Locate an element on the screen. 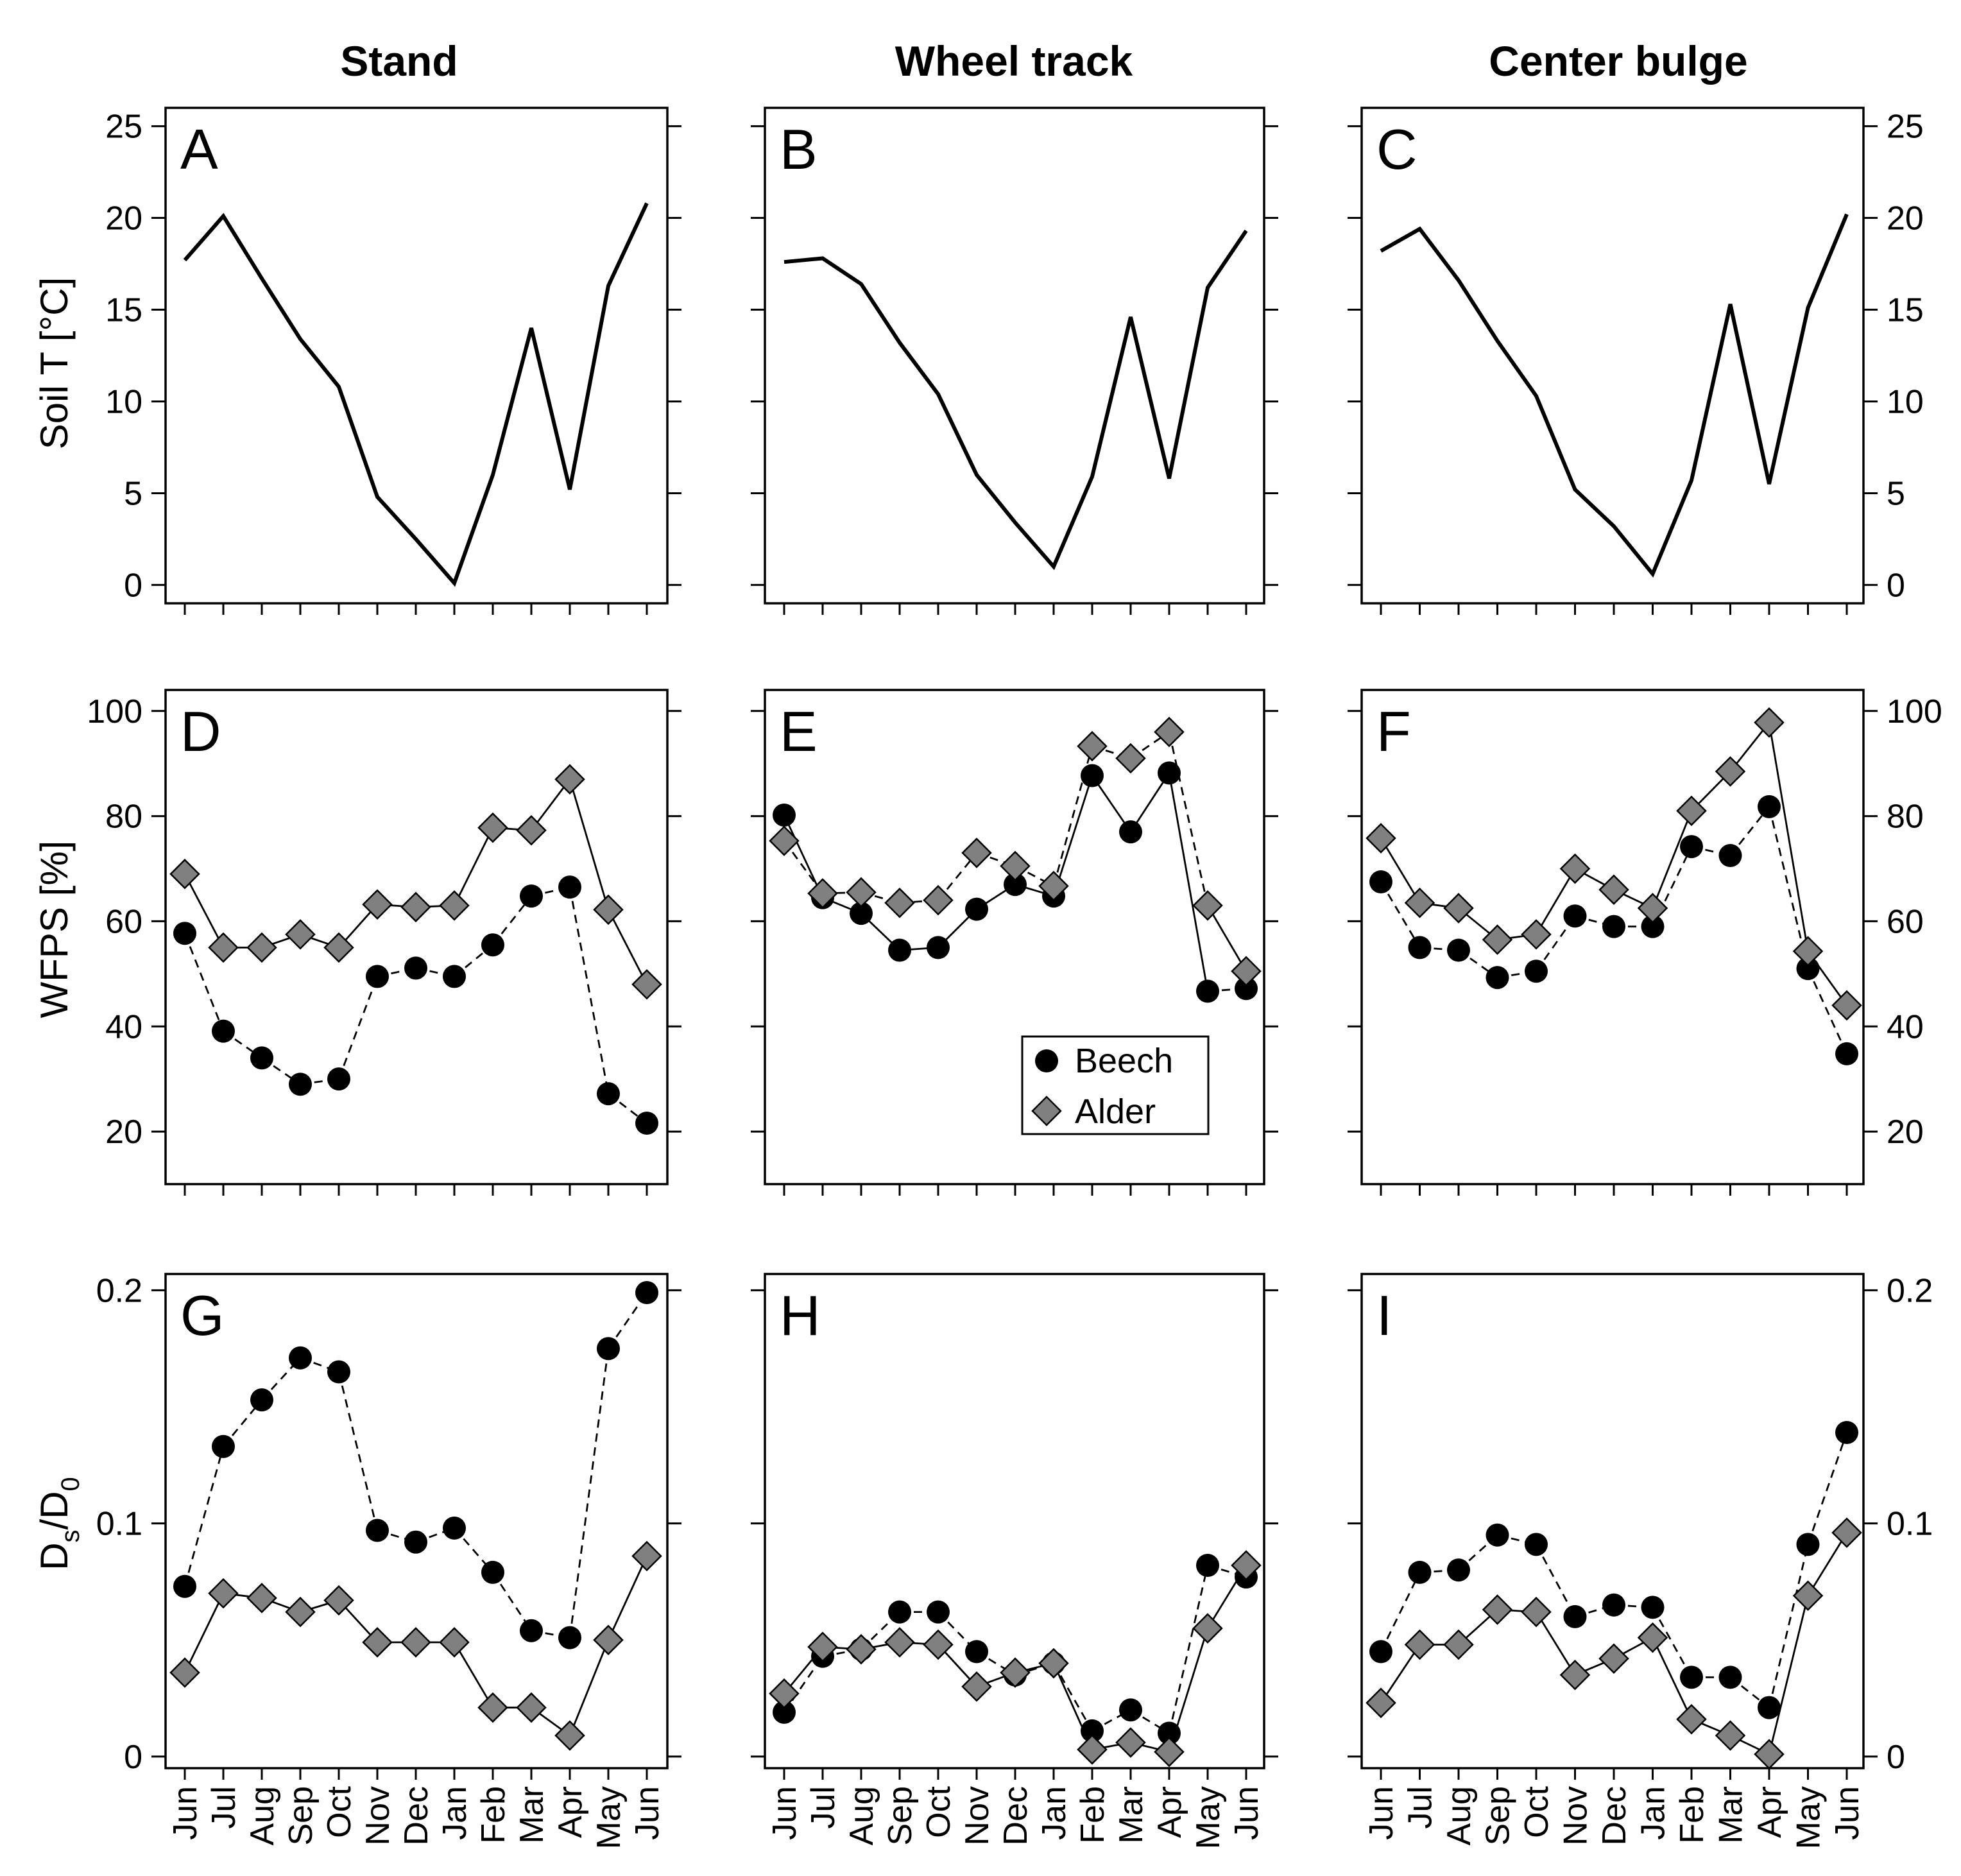  column-title-center-bulge: Center bulge is located at coordinates (1618, 61).